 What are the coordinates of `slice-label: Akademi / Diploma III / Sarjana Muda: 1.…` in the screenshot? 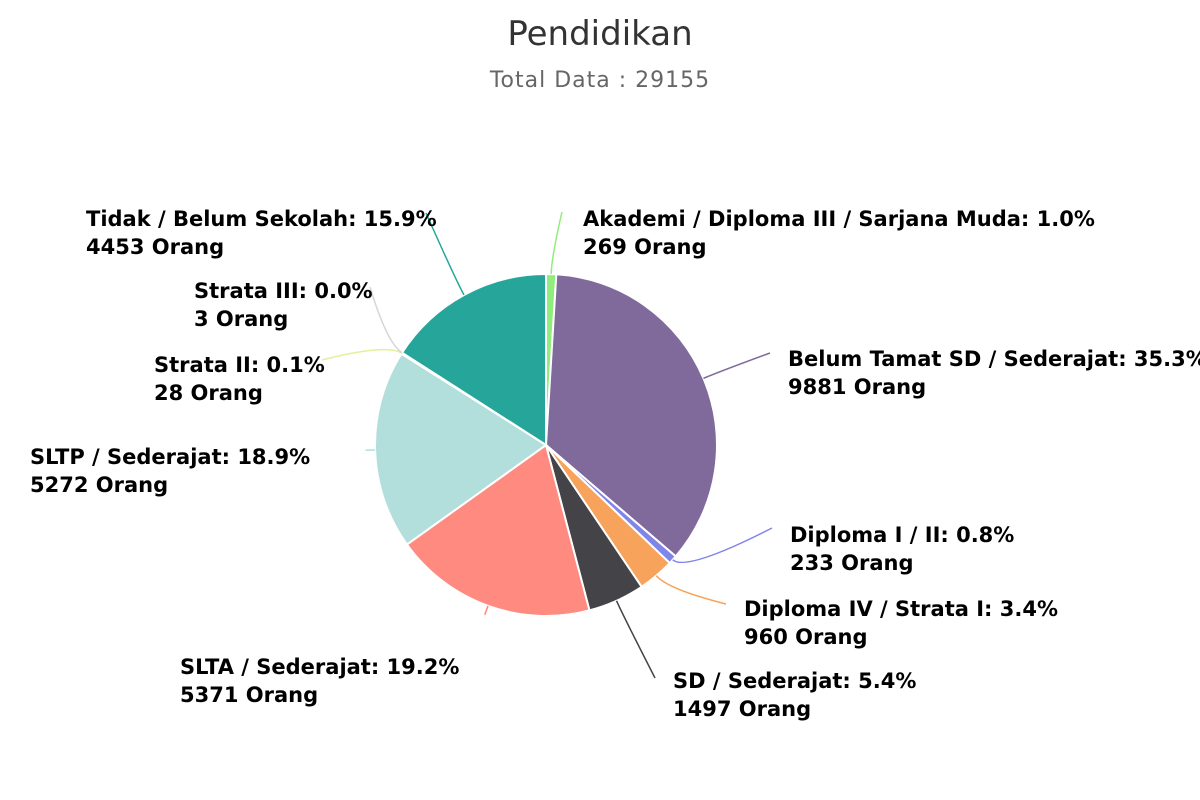 It's located at (839, 219).